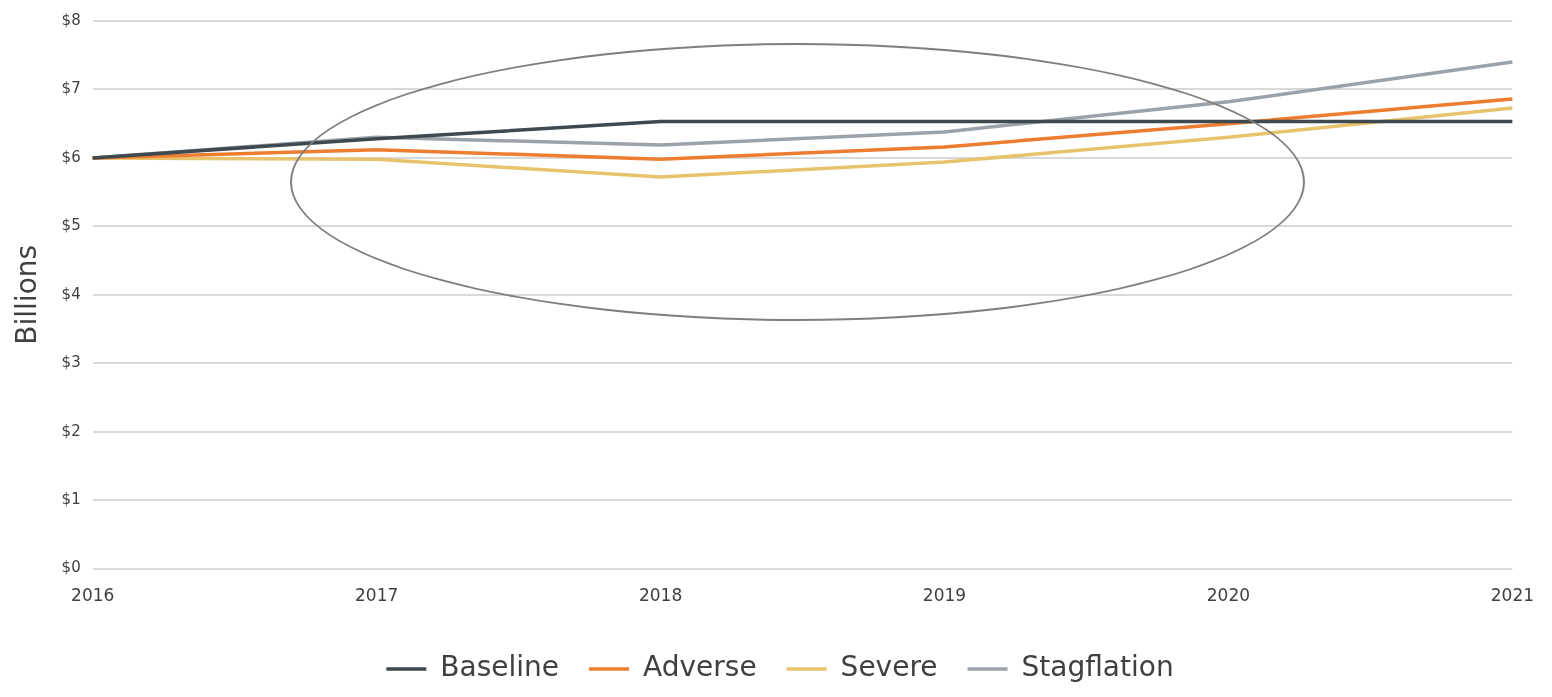 The height and width of the screenshot is (697, 1552). I want to click on y-tick-label: $7, so click(71, 88).